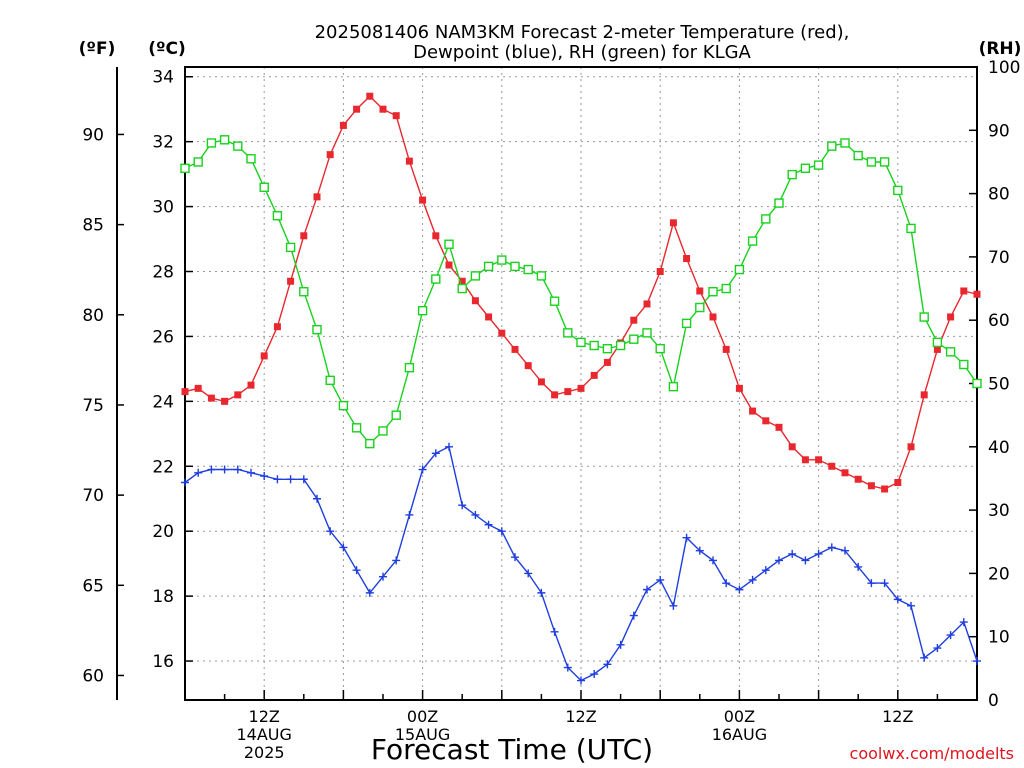  What do you see at coordinates (999, 511) in the screenshot?
I see `rh-tick-label: 30` at bounding box center [999, 511].